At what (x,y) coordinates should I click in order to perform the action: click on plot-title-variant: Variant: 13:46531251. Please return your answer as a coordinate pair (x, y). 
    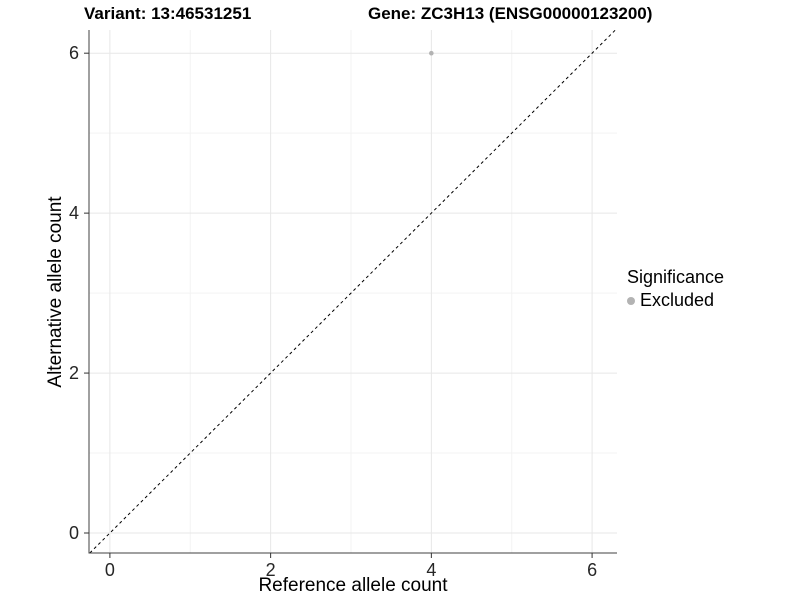
    Looking at the image, I should click on (168, 13).